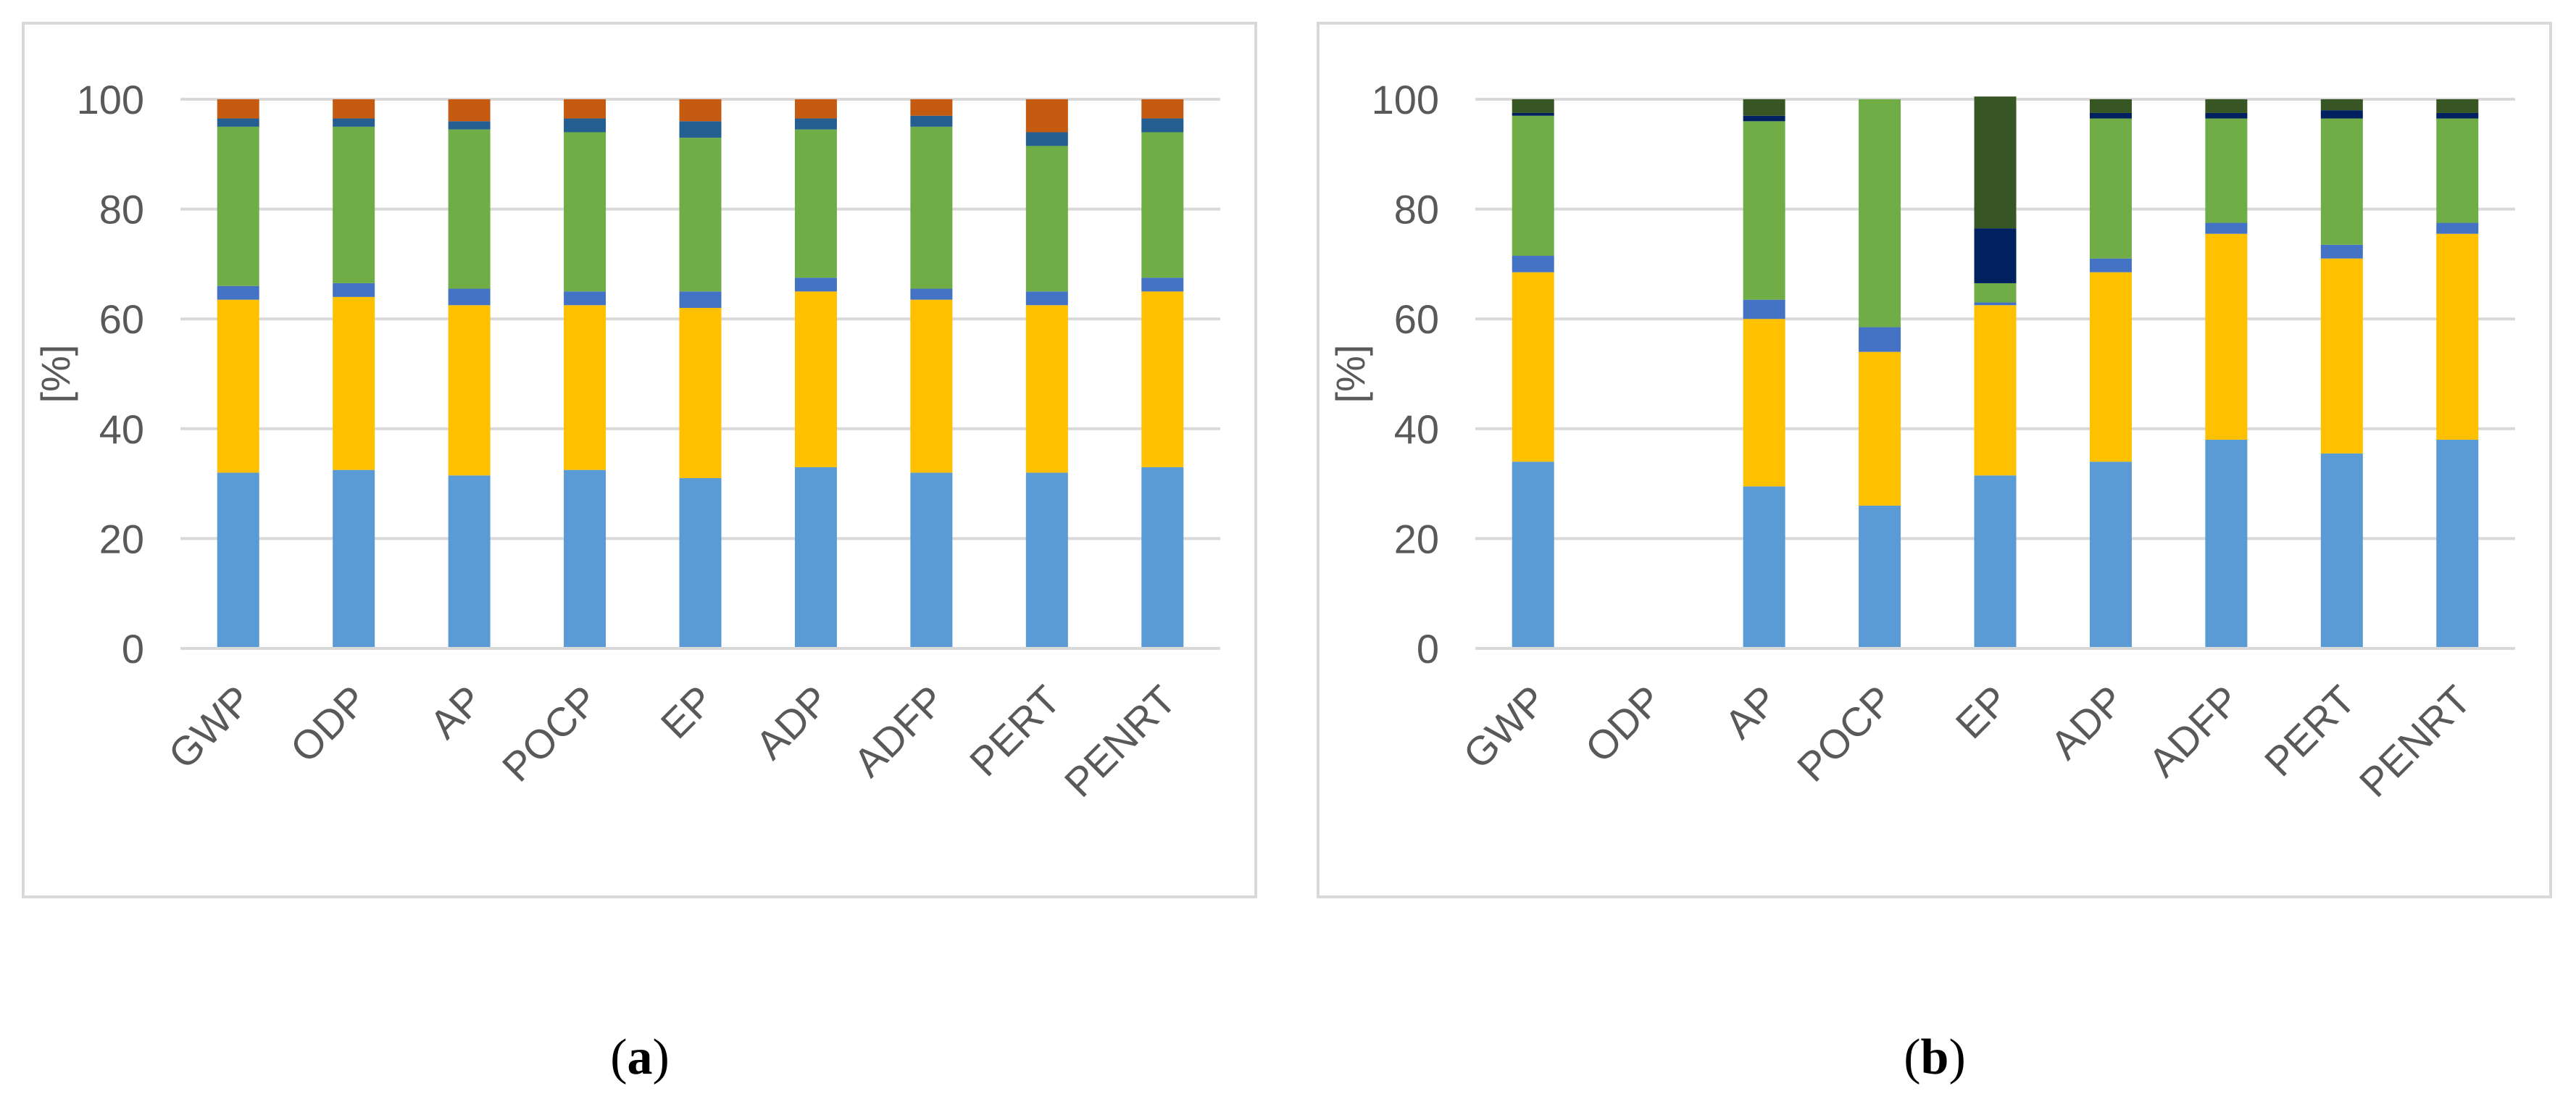 This screenshot has width=2576, height=1107. Describe the element at coordinates (1935, 1057) in the screenshot. I see `caption-b: (b)` at that location.